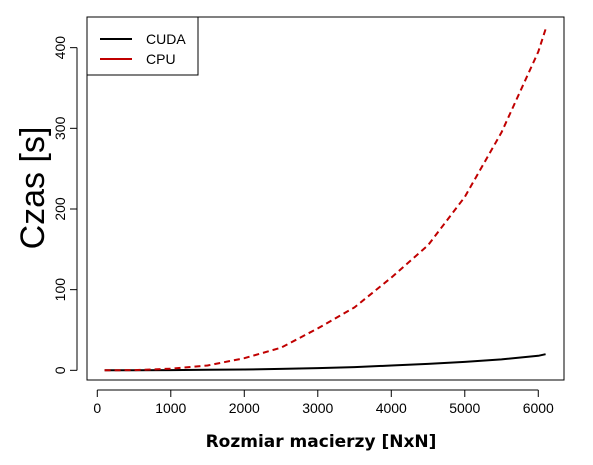  I want to click on x-tick-label: 0, so click(97, 408).